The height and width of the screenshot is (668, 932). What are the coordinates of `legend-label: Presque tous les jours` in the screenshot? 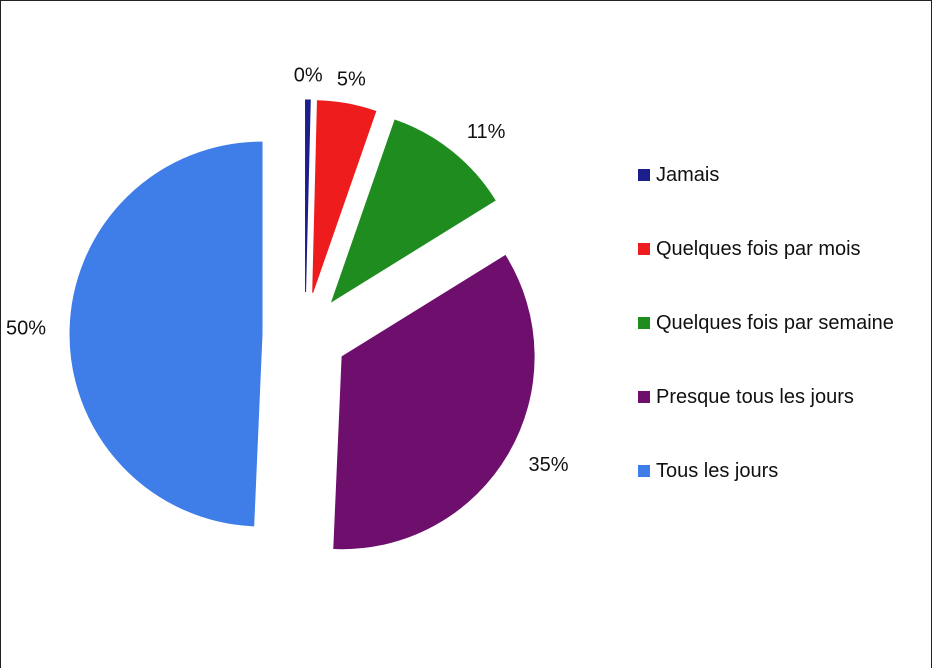 It's located at (755, 397).